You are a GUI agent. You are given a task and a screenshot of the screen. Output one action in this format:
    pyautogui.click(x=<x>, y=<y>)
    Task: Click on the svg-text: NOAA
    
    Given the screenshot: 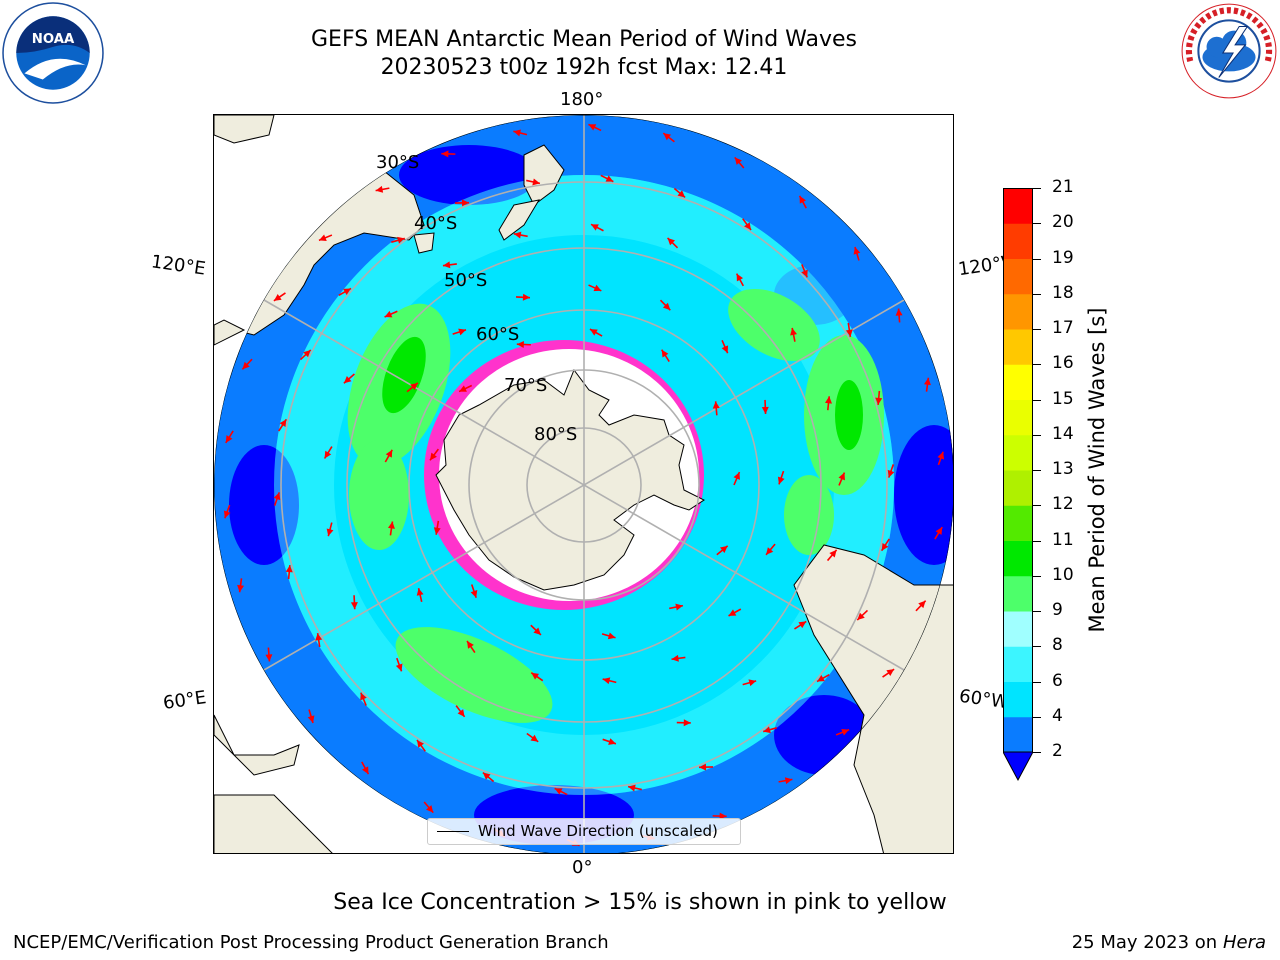 What is the action you would take?
    pyautogui.click(x=53, y=39)
    